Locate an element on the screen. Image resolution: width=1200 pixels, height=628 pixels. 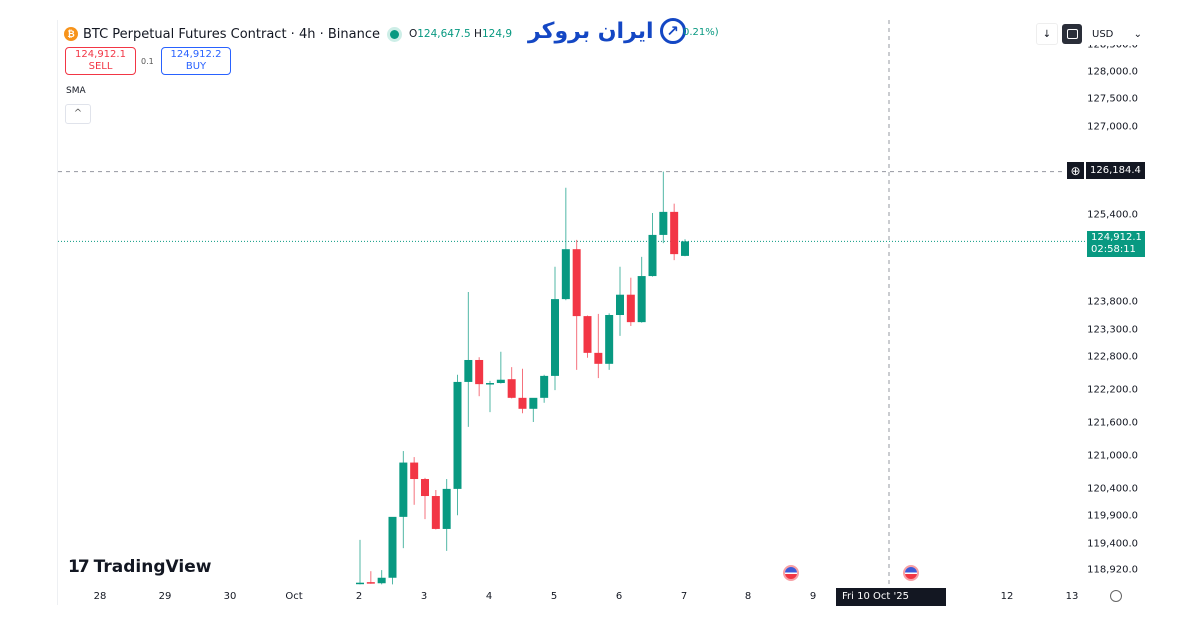
price-tick-label: 121,600.0 is located at coordinates (1112, 423).